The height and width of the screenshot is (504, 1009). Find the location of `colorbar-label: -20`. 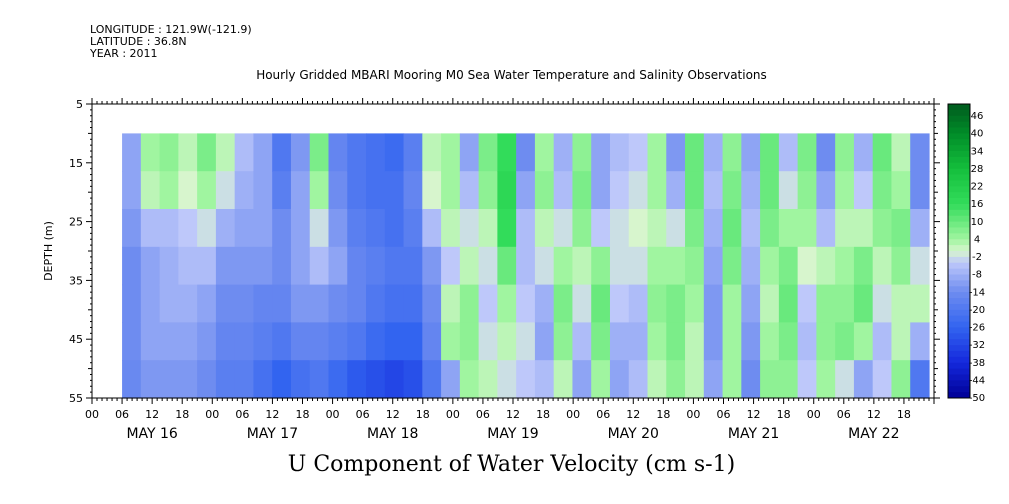

colorbar-label: -20 is located at coordinates (977, 310).